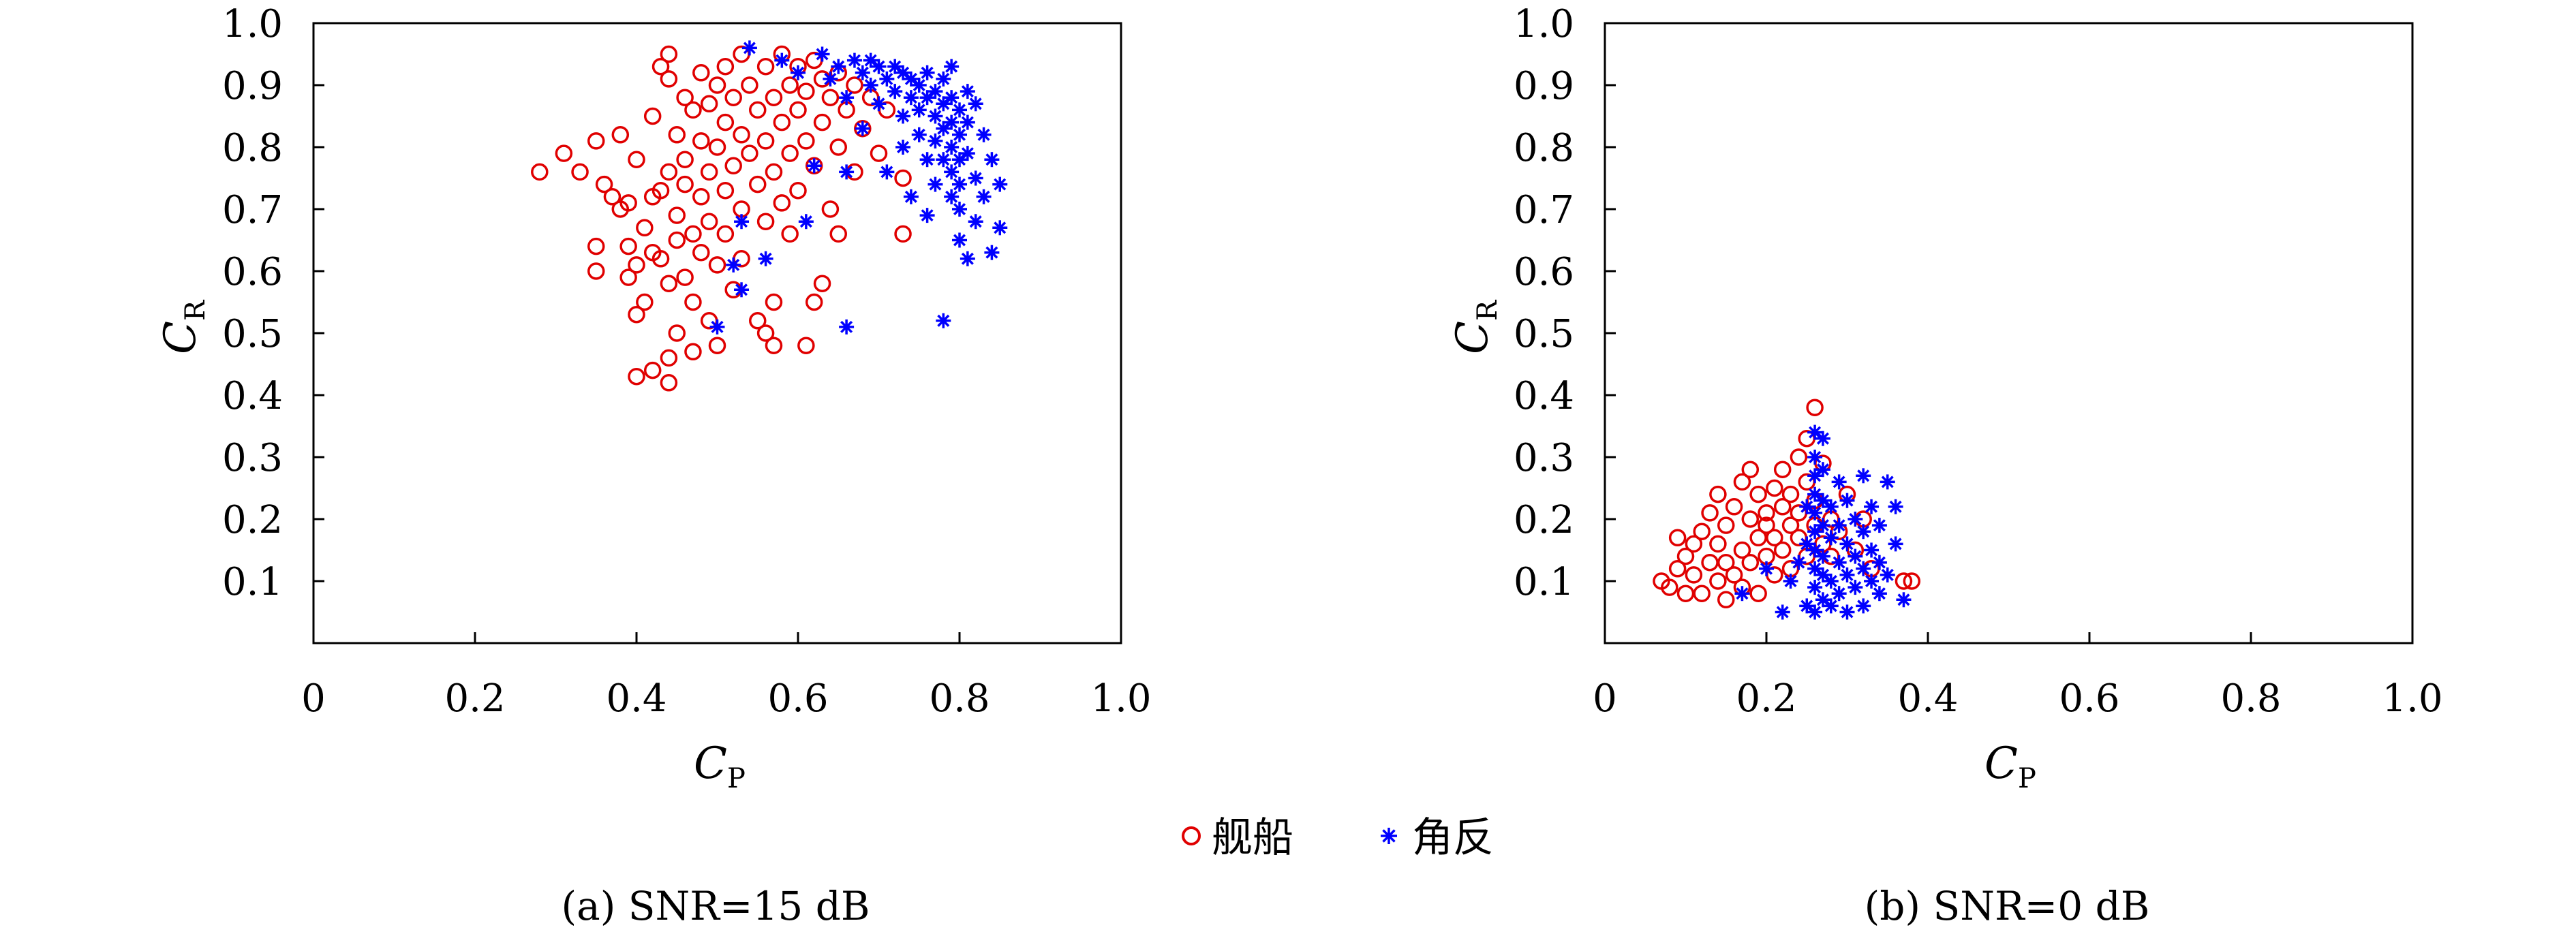 The image size is (2576, 934). Describe the element at coordinates (253, 458) in the screenshot. I see `panel-a-y-tick-label: 0.3` at that location.